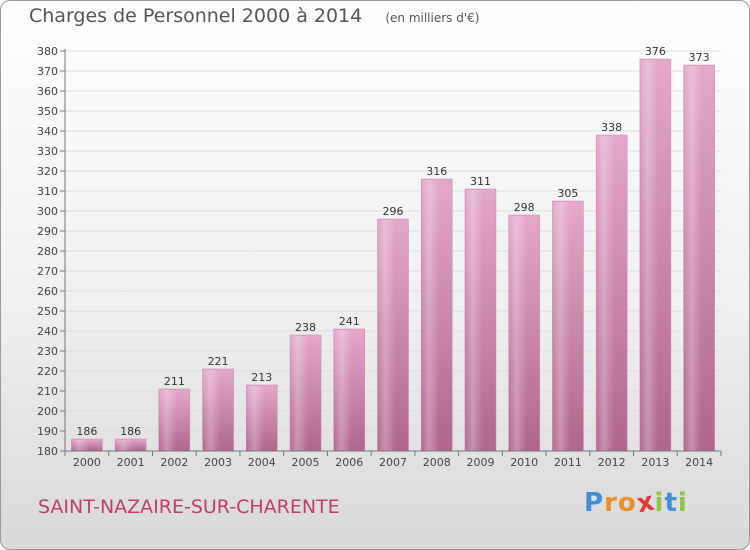 Image resolution: width=750 pixels, height=550 pixels. I want to click on y-tick-label: 340, so click(47, 131).